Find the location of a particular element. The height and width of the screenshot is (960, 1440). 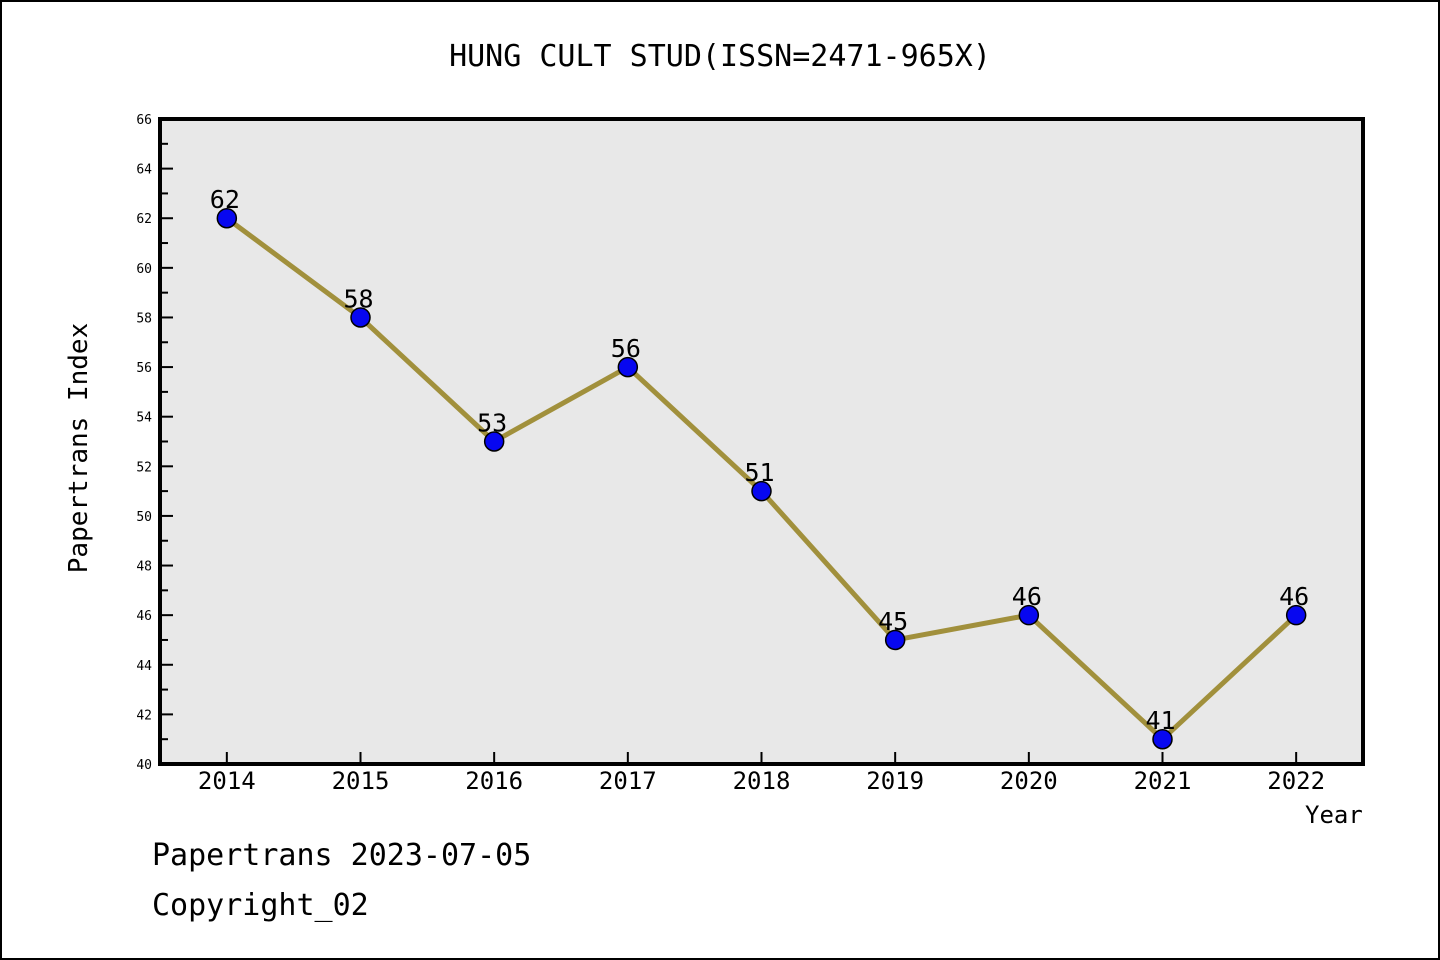

y-tick-label: 66 is located at coordinates (144, 120).